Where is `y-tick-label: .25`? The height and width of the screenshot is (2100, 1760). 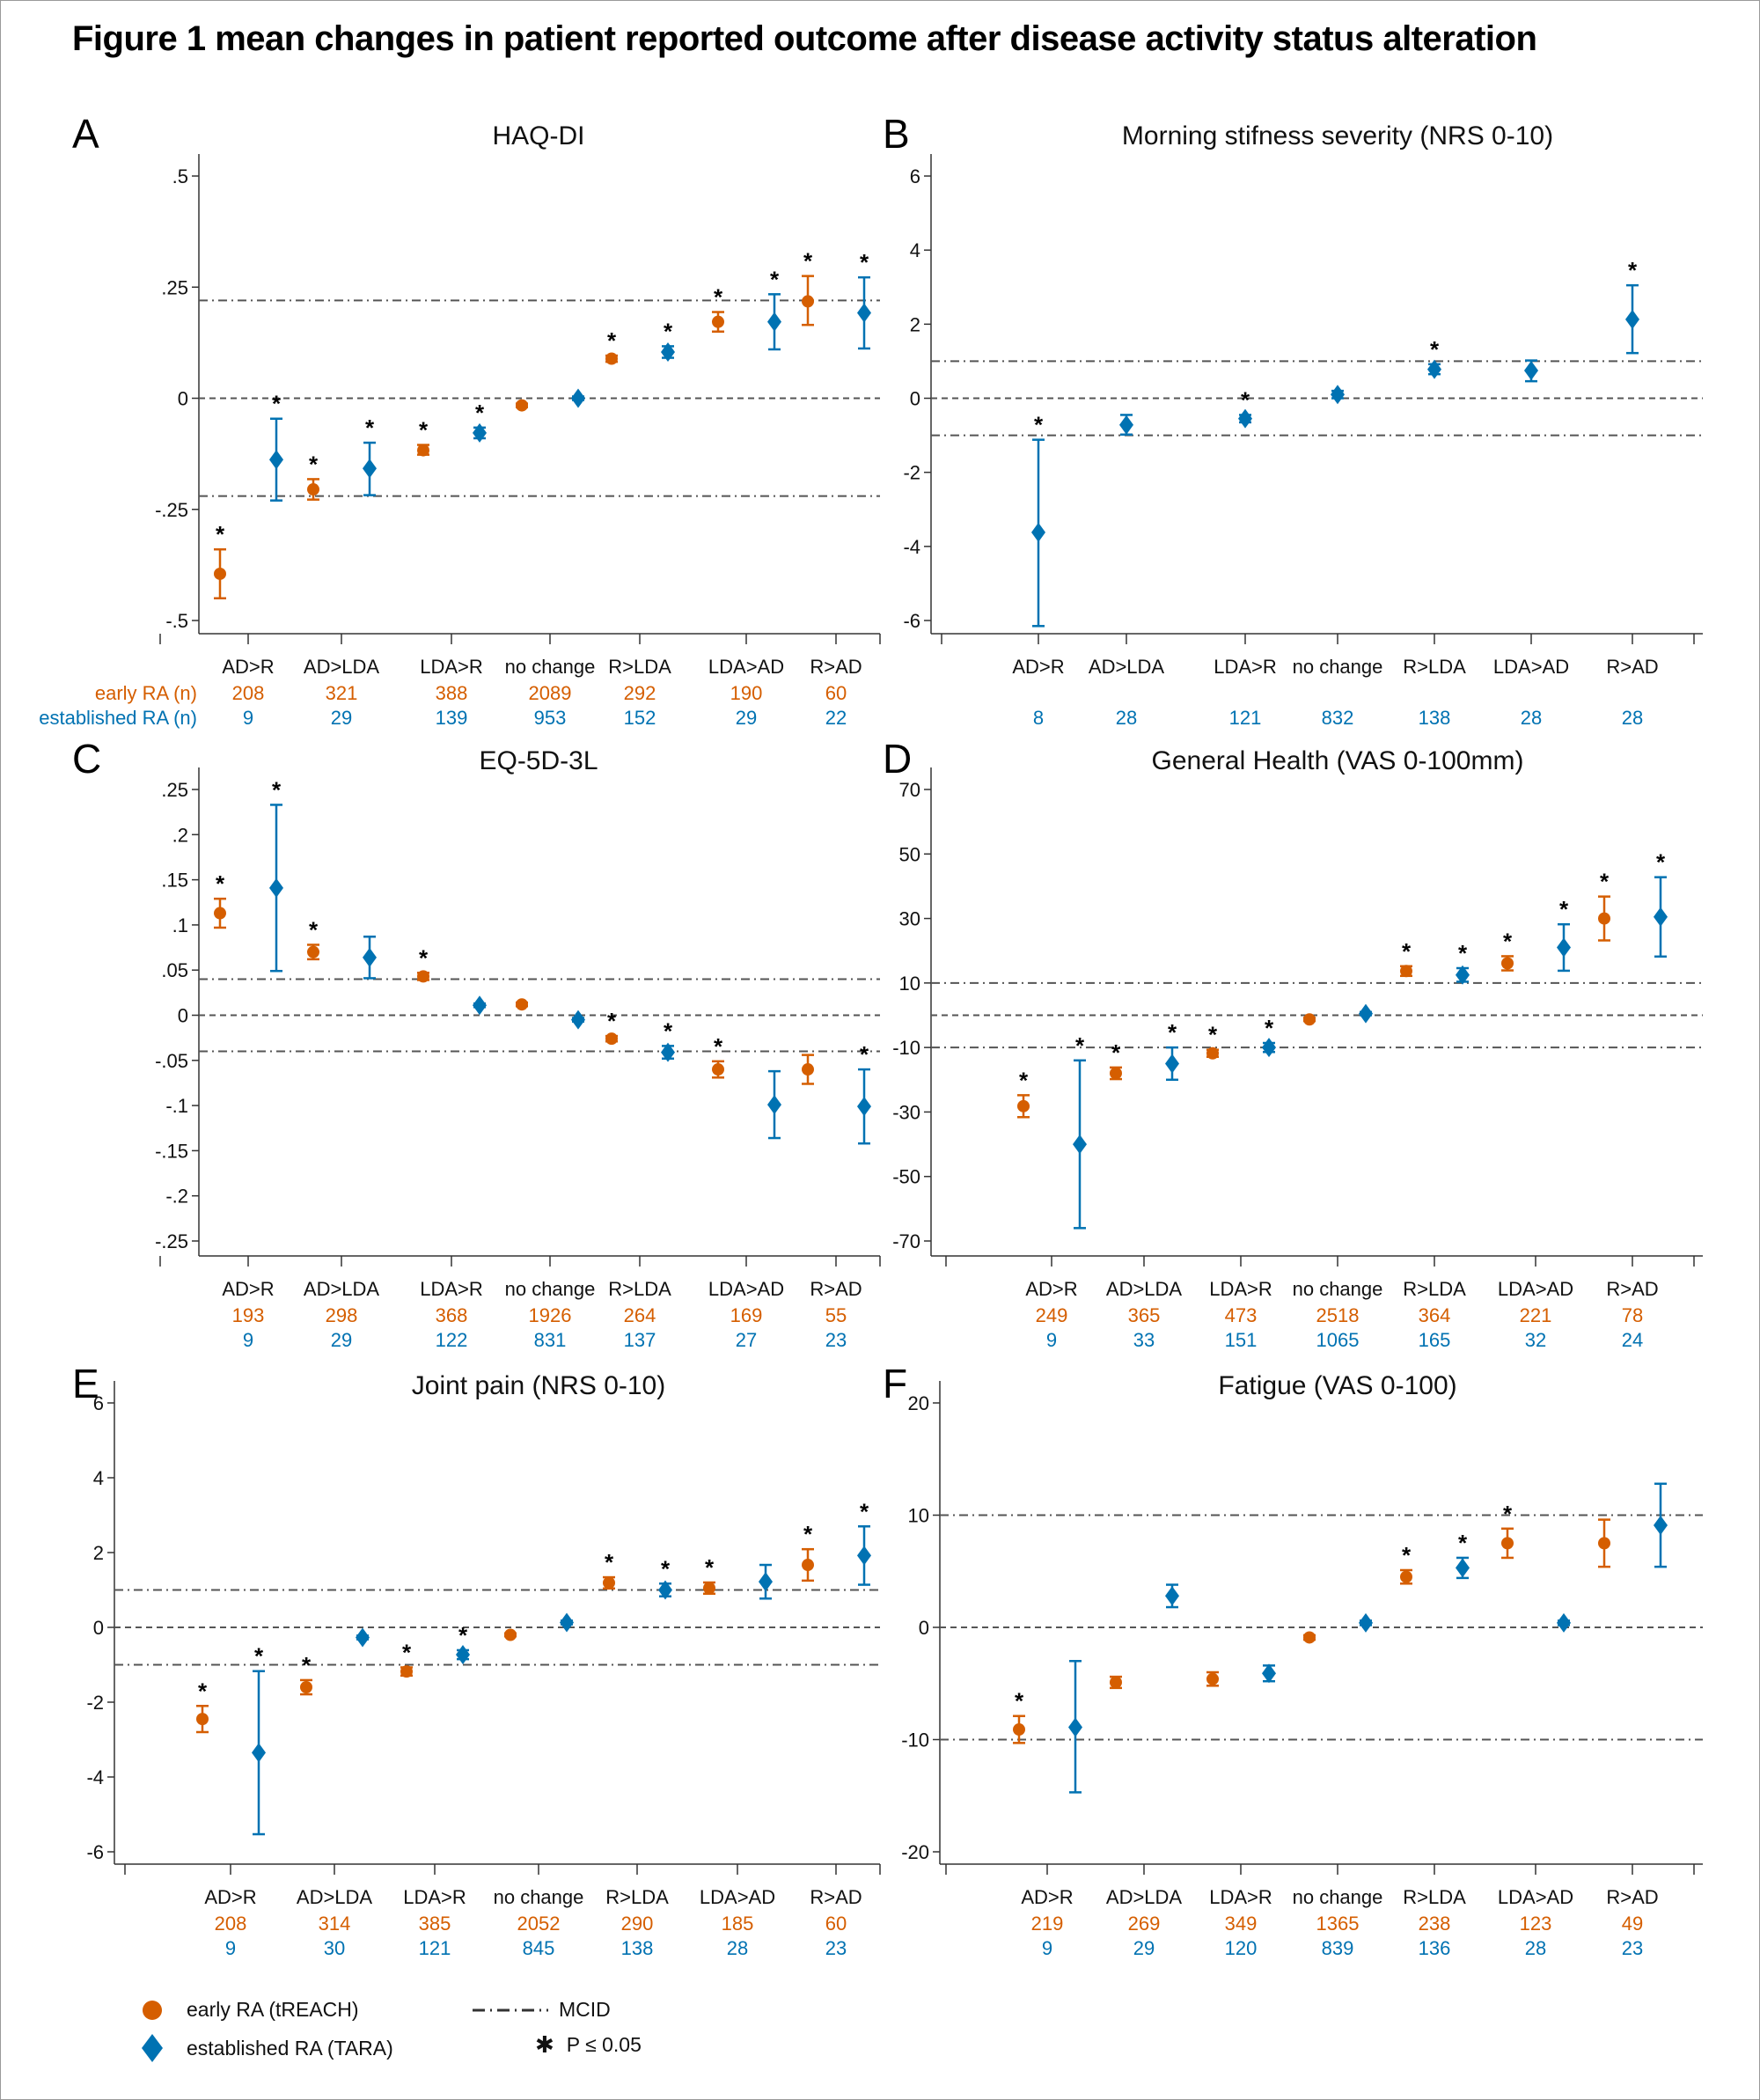
y-tick-label: .25 is located at coordinates (175, 790).